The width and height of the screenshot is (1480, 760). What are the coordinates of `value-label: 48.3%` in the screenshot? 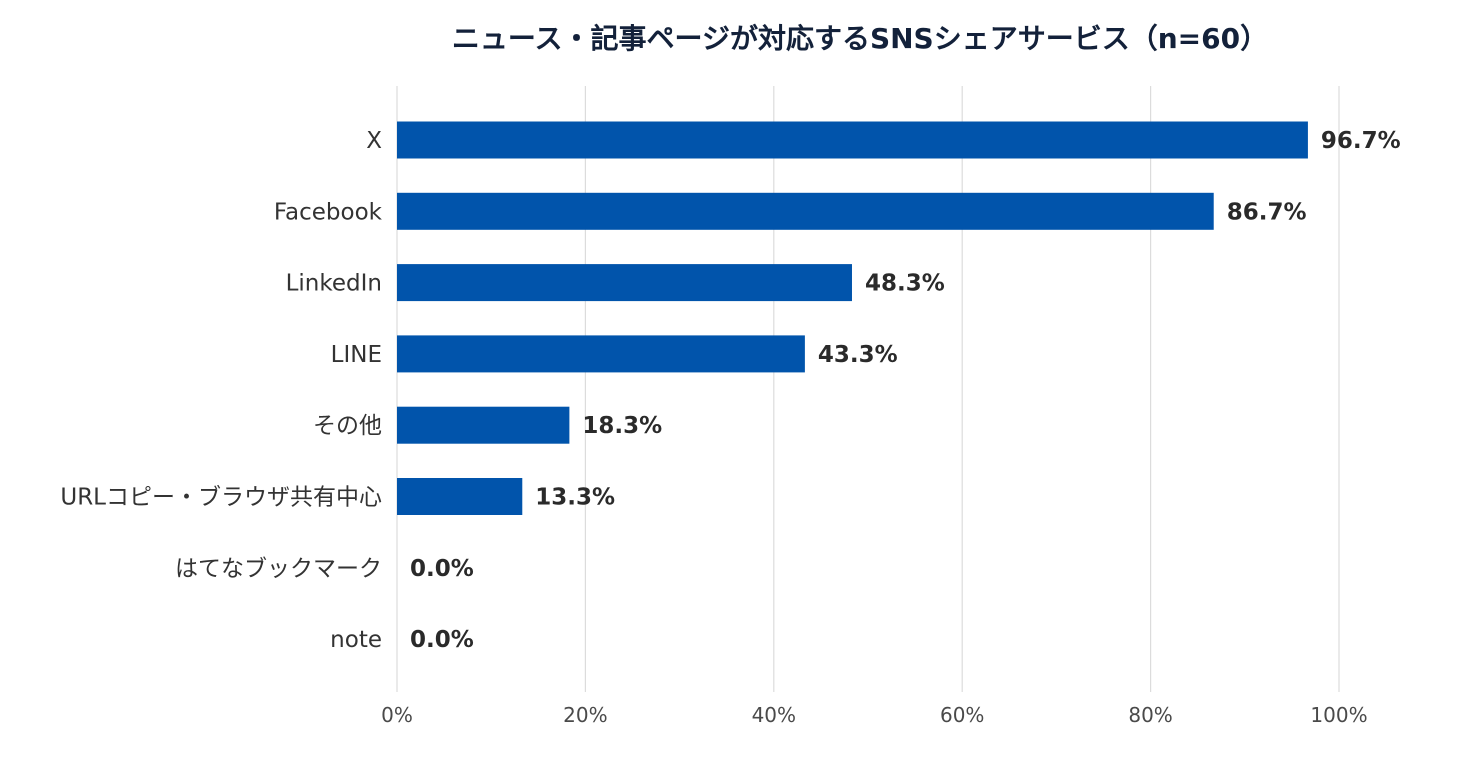 It's located at (905, 284).